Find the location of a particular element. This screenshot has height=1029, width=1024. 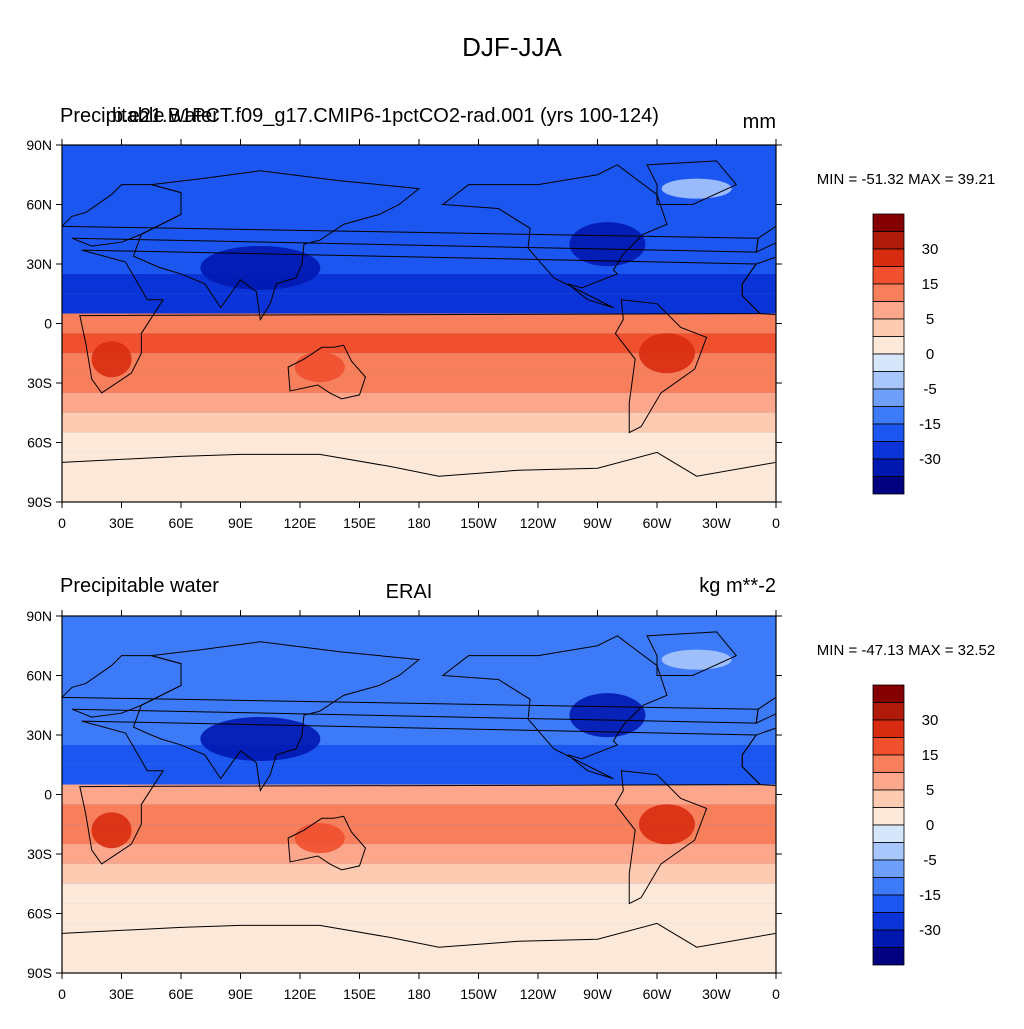

field-anomaly-samerica is located at coordinates (666, 824).